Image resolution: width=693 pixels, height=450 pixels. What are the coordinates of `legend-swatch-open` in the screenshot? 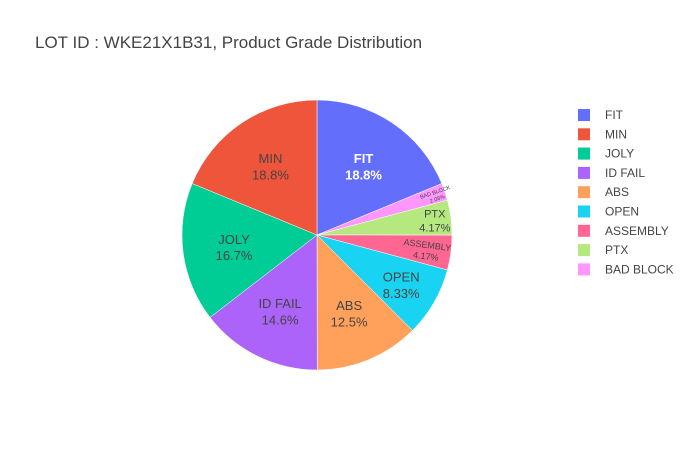 It's located at (584, 211).